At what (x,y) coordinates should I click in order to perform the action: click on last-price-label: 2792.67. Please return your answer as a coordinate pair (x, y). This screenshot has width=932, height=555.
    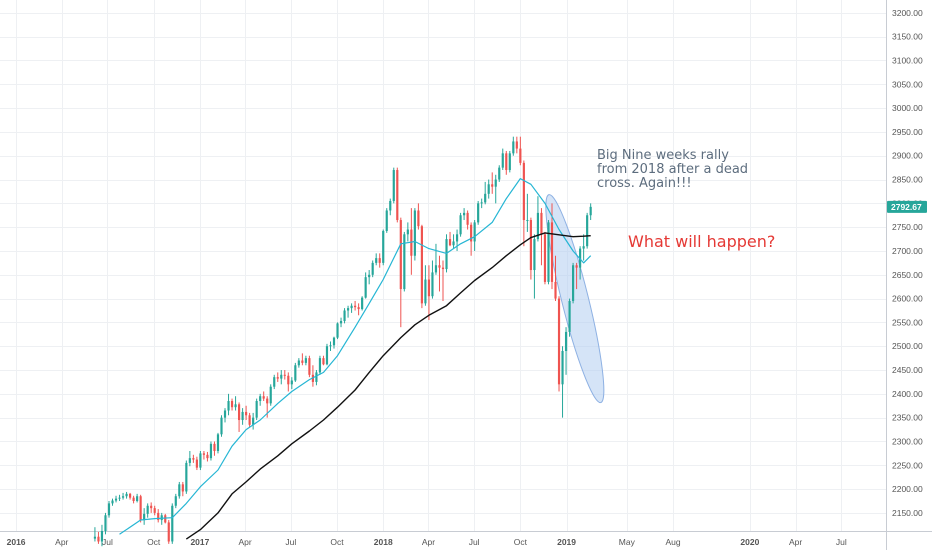
    Looking at the image, I should click on (906, 207).